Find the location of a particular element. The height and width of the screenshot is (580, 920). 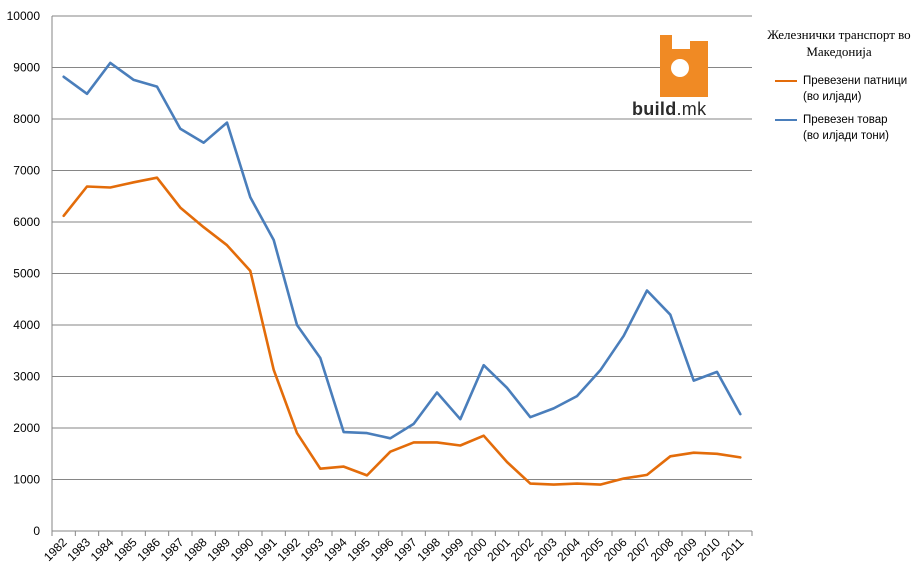

x-tick-label: 1989 is located at coordinates (218, 549).